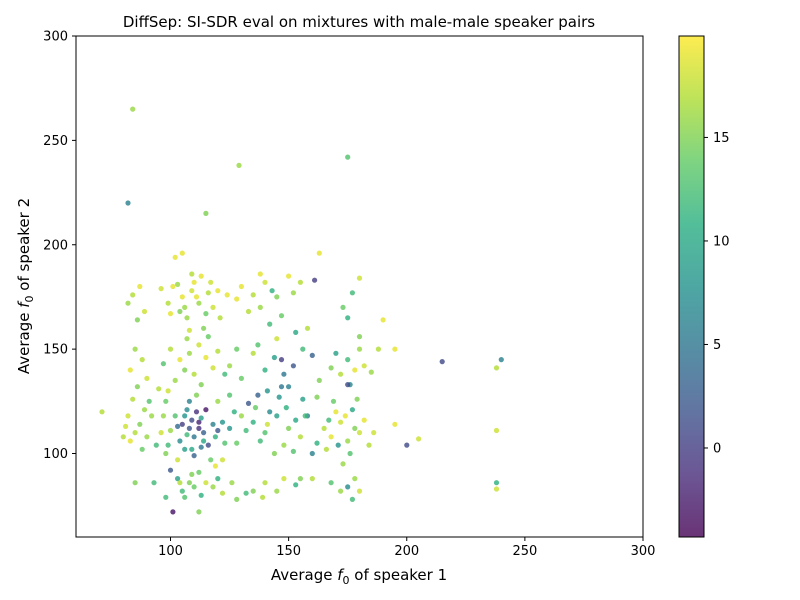 Image resolution: width=800 pixels, height=600 pixels. Describe the element at coordinates (55, 350) in the screenshot. I see `y-tick-label: 150` at that location.